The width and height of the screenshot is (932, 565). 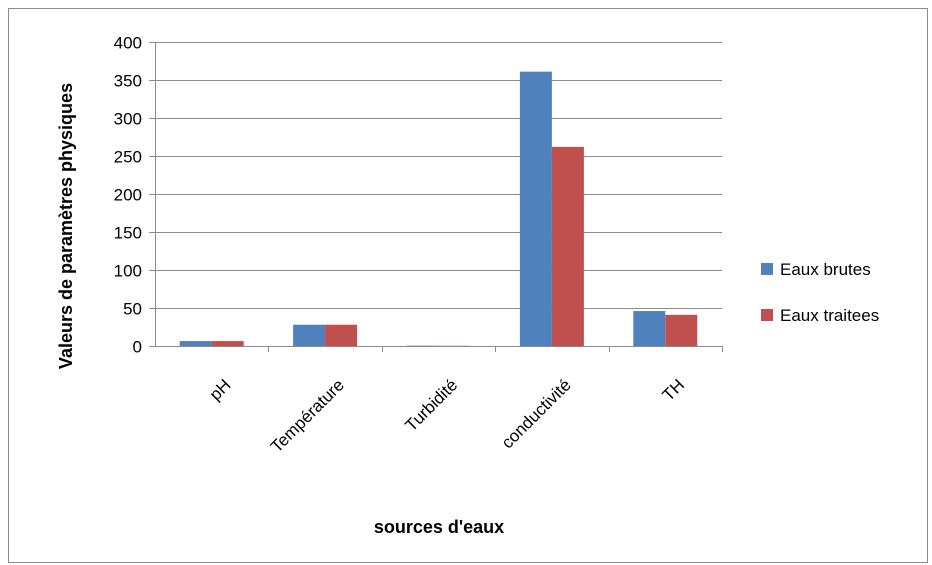 I want to click on x-tick-label: TH, so click(x=673, y=389).